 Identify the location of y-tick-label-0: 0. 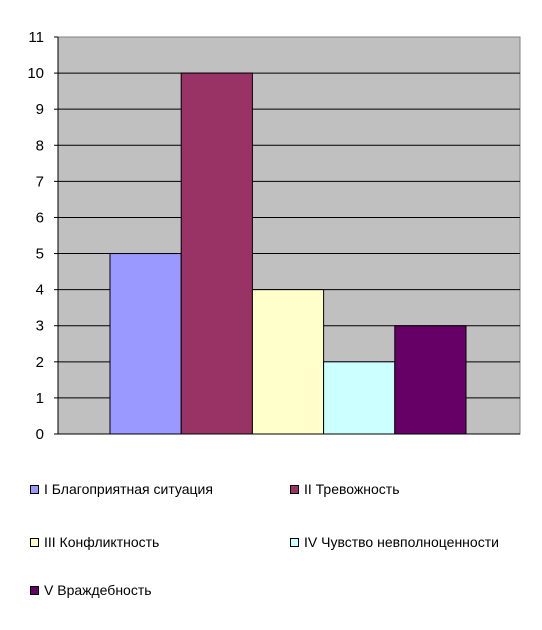
(40, 434).